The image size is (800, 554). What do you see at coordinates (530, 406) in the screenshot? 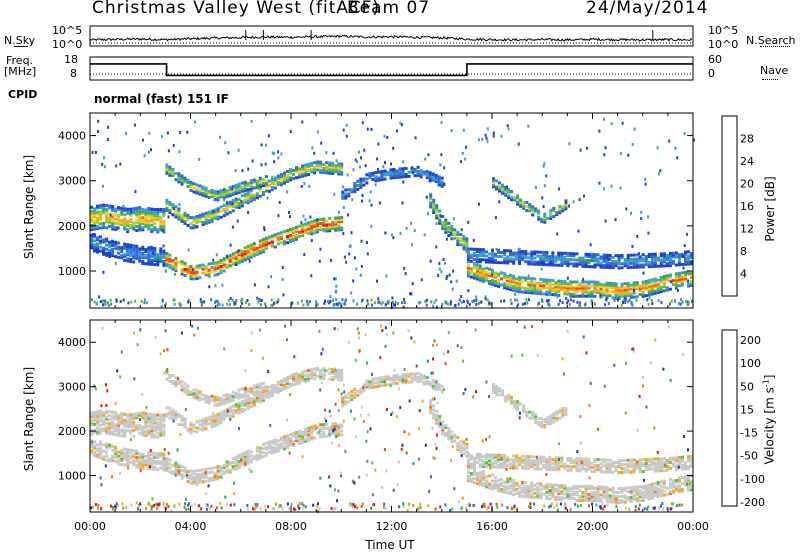
I see `velocity-band` at bounding box center [530, 406].